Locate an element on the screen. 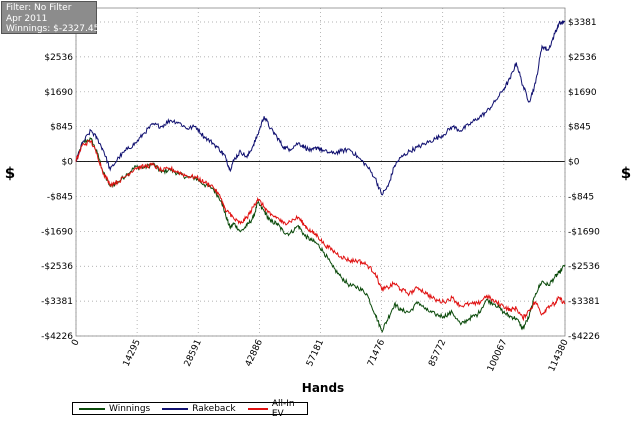  legend-item-rakeback: Rakeback is located at coordinates (199, 408).